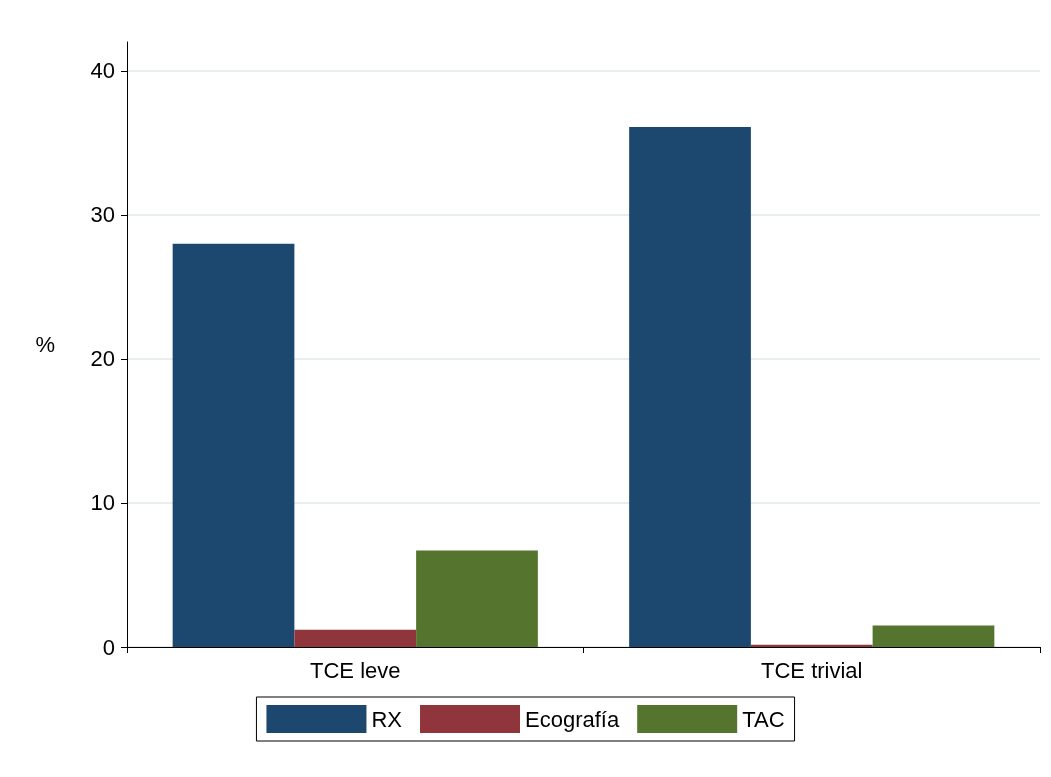 This screenshot has width=1051, height=777. Describe the element at coordinates (45, 344) in the screenshot. I see `y-axis-title: %` at that location.